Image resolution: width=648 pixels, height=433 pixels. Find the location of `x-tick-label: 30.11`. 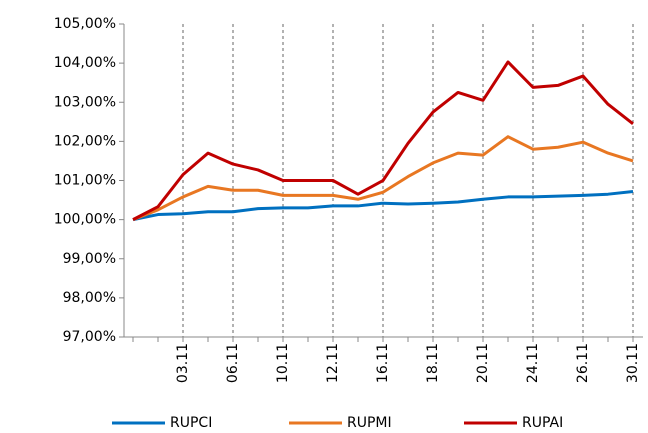

x-tick-label: 30.11 is located at coordinates (633, 363).